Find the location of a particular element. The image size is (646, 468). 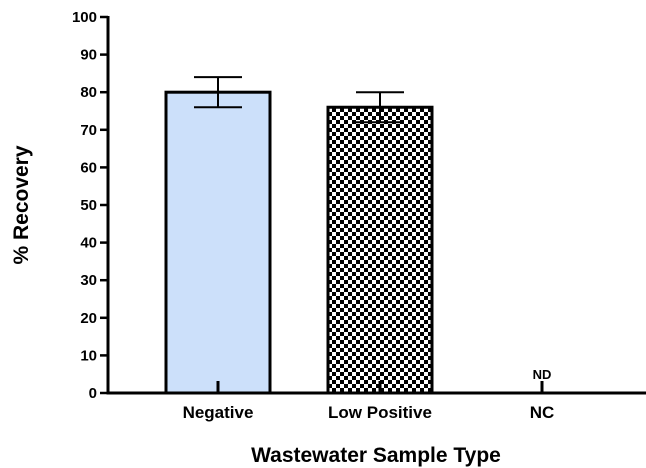

y-tick-label: 0 is located at coordinates (93, 393).